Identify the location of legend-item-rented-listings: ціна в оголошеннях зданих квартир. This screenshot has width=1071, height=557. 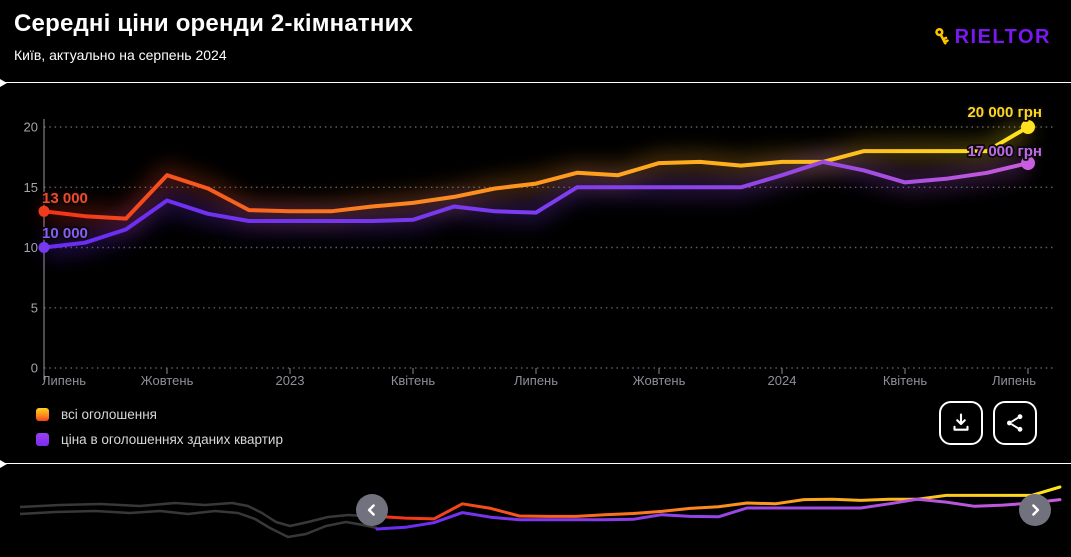
(159, 439).